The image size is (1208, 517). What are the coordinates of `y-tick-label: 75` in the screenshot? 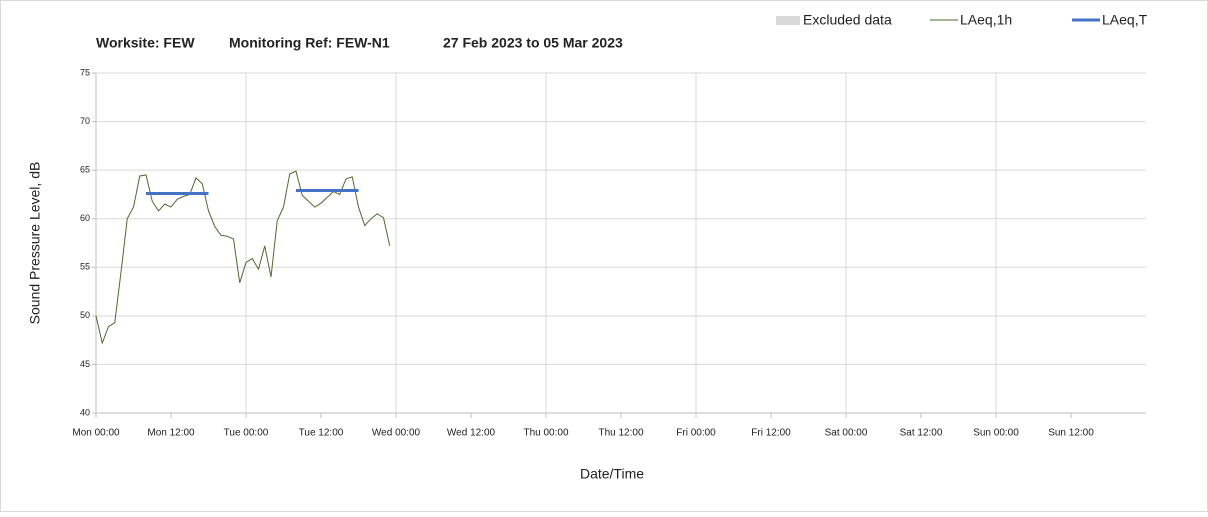 It's located at (85, 72).